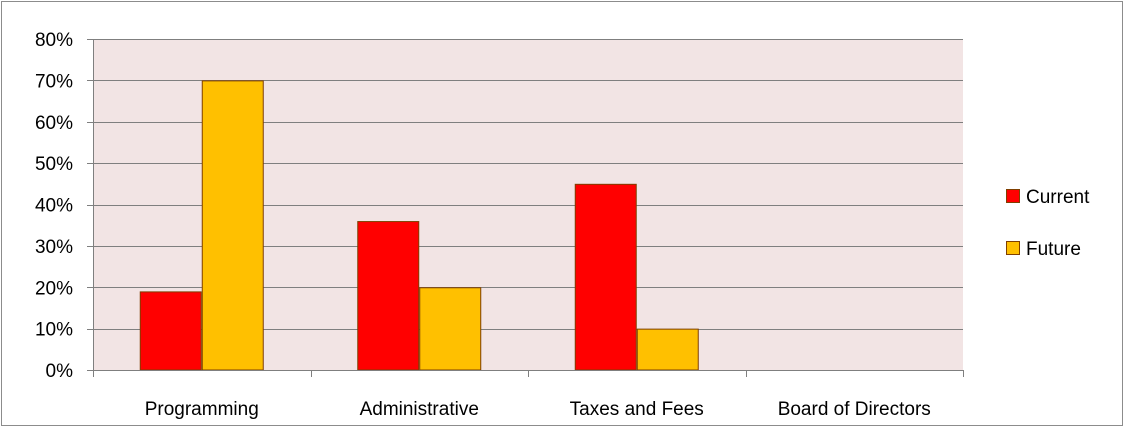 This screenshot has height=429, width=1127. I want to click on x-tick-label: Administrative, so click(419, 409).